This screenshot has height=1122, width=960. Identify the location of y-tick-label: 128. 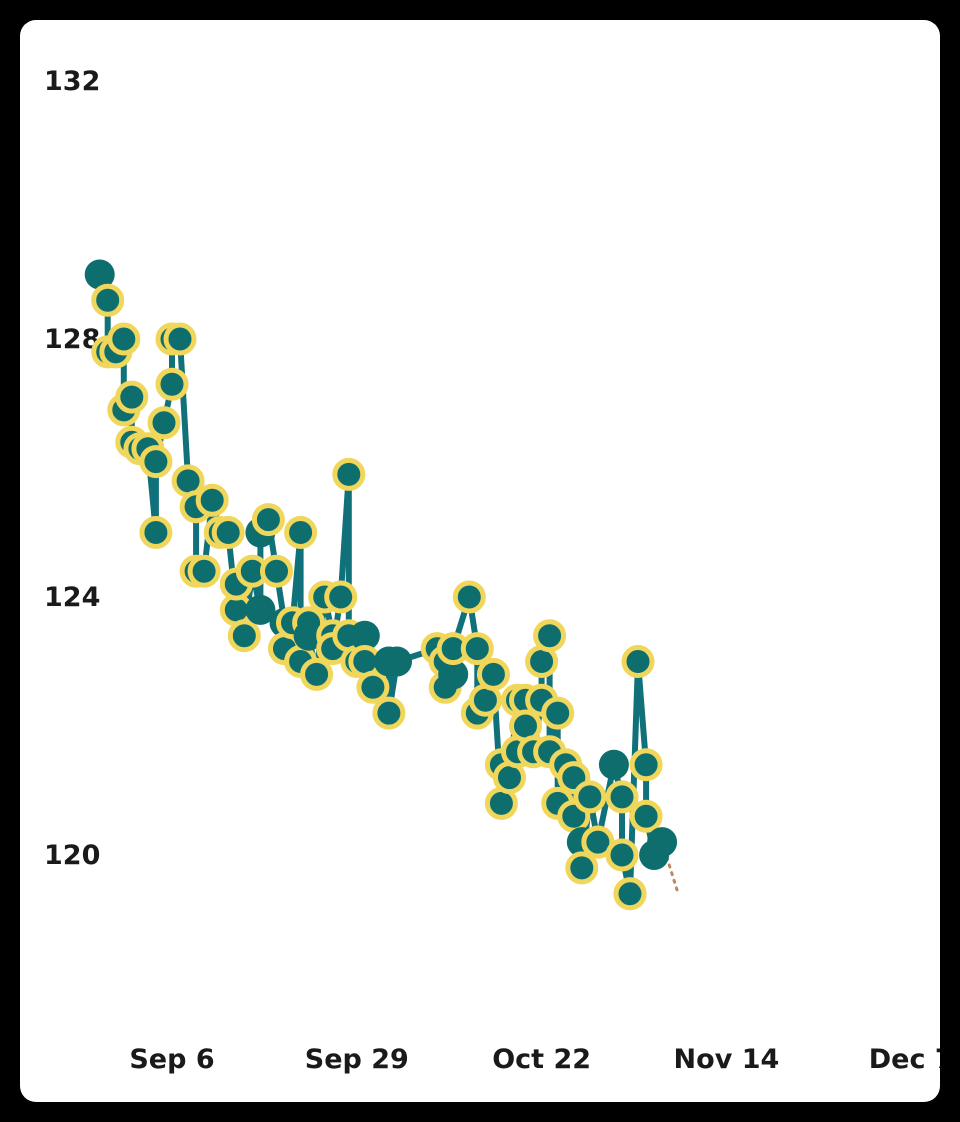
(72, 339).